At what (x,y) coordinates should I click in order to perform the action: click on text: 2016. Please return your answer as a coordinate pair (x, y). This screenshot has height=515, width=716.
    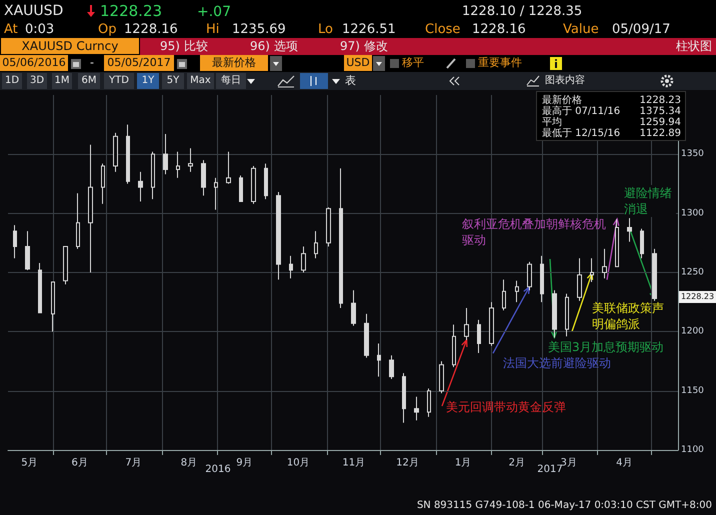
    Looking at the image, I should click on (218, 470).